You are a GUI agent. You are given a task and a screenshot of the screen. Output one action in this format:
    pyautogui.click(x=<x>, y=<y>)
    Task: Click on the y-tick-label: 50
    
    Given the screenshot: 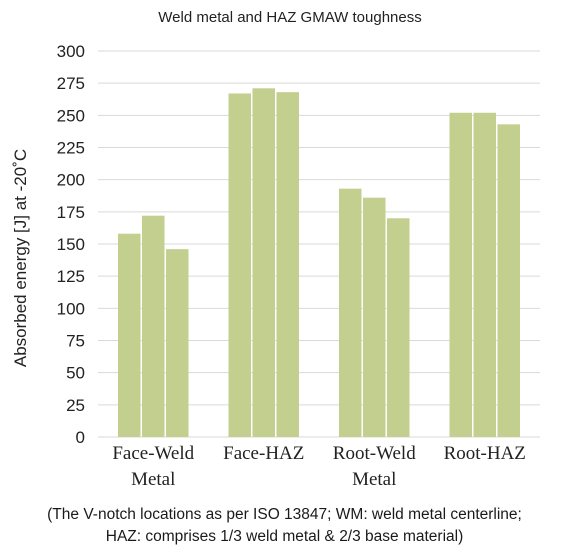 What is the action you would take?
    pyautogui.click(x=75, y=373)
    